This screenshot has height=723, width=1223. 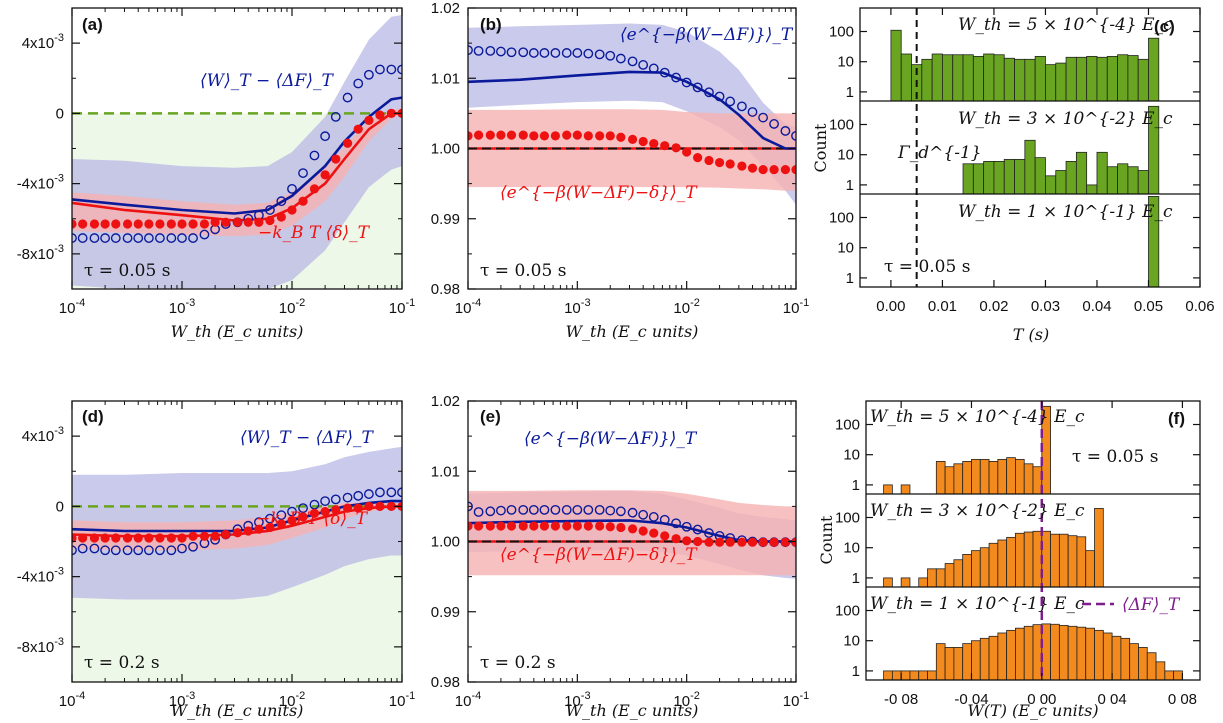 I want to click on panel-c-frame, so click(x=1030, y=147).